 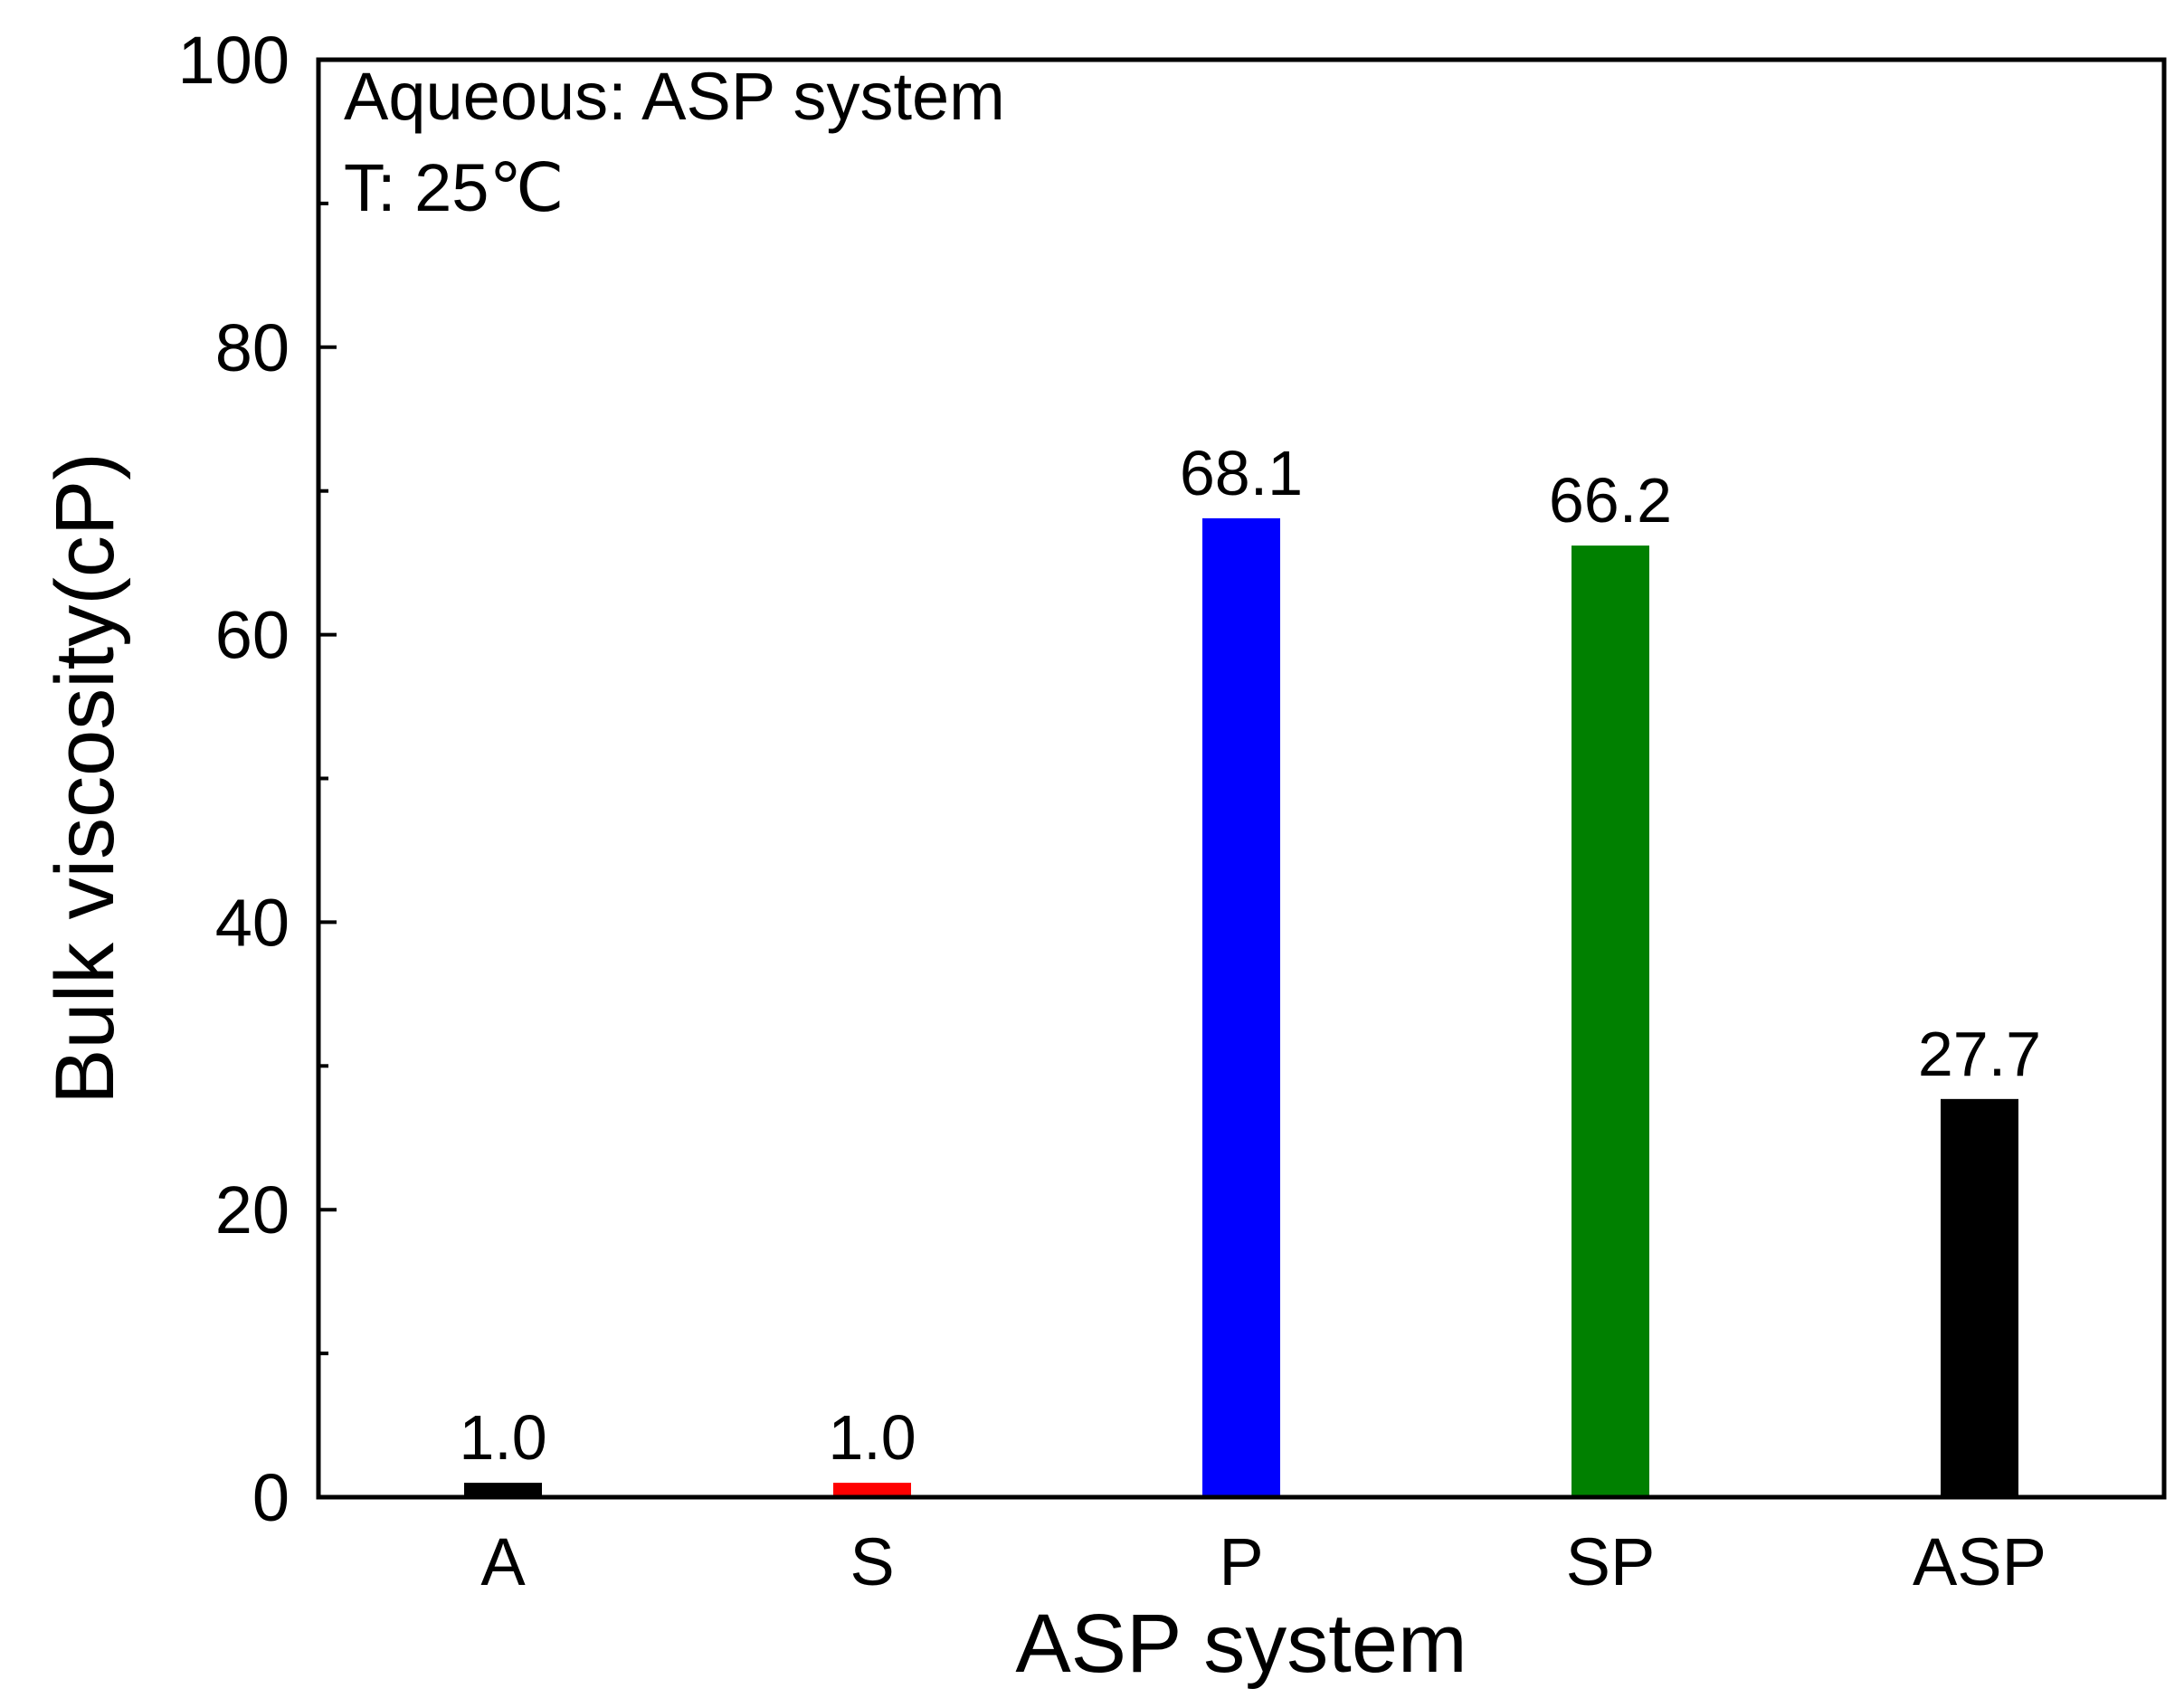 I want to click on x-tick-label-asp: ASP, so click(x=1979, y=1562).